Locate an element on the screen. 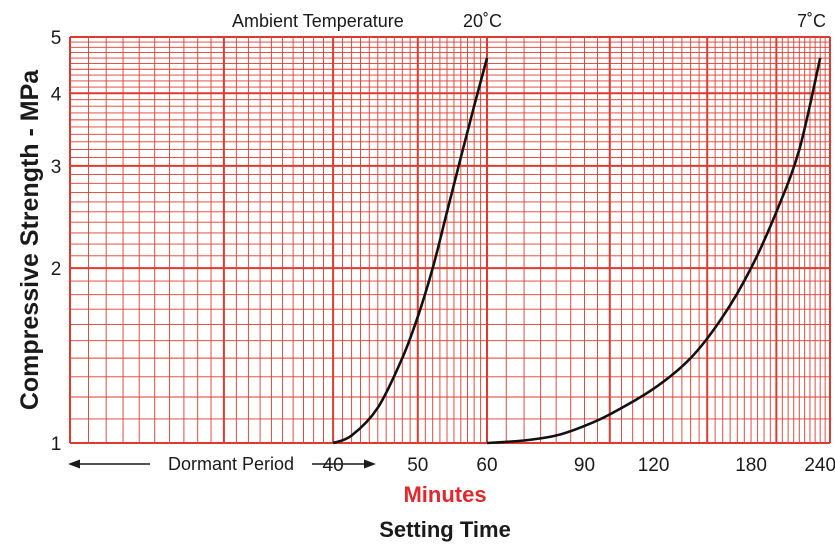  x-tick-label: 40 is located at coordinates (333, 465).